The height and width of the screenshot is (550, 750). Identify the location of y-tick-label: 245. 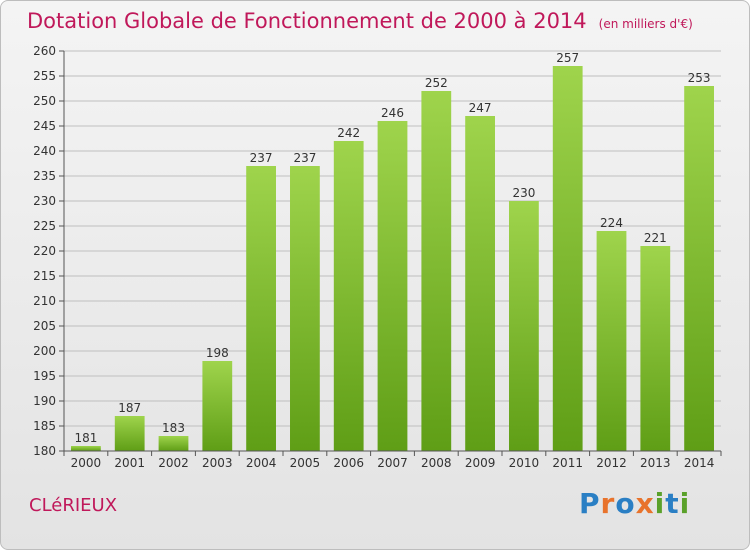
(44, 126).